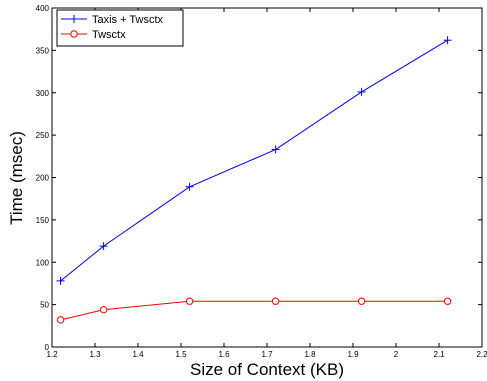 The image size is (487, 381). What do you see at coordinates (43, 262) in the screenshot?
I see `y-tick-label: 100` at bounding box center [43, 262].